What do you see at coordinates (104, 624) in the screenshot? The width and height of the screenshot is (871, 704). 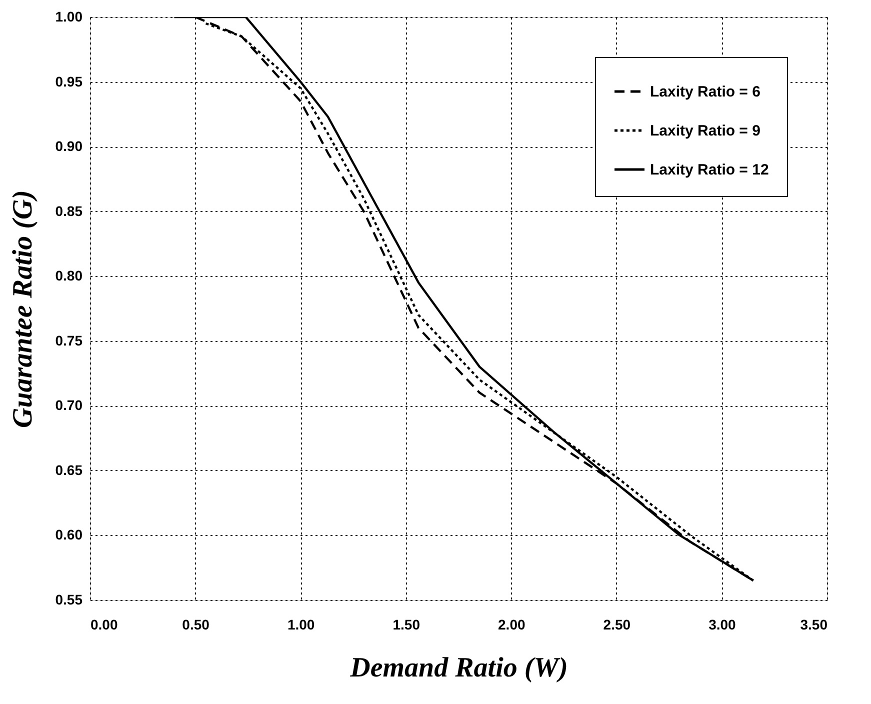 I see `x-tick-label: 0.00` at bounding box center [104, 624].